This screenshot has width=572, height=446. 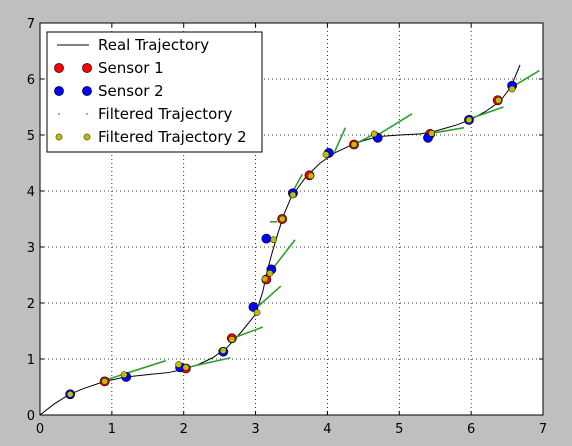 I want to click on legend-label: Real Trajectory, so click(x=153, y=45).